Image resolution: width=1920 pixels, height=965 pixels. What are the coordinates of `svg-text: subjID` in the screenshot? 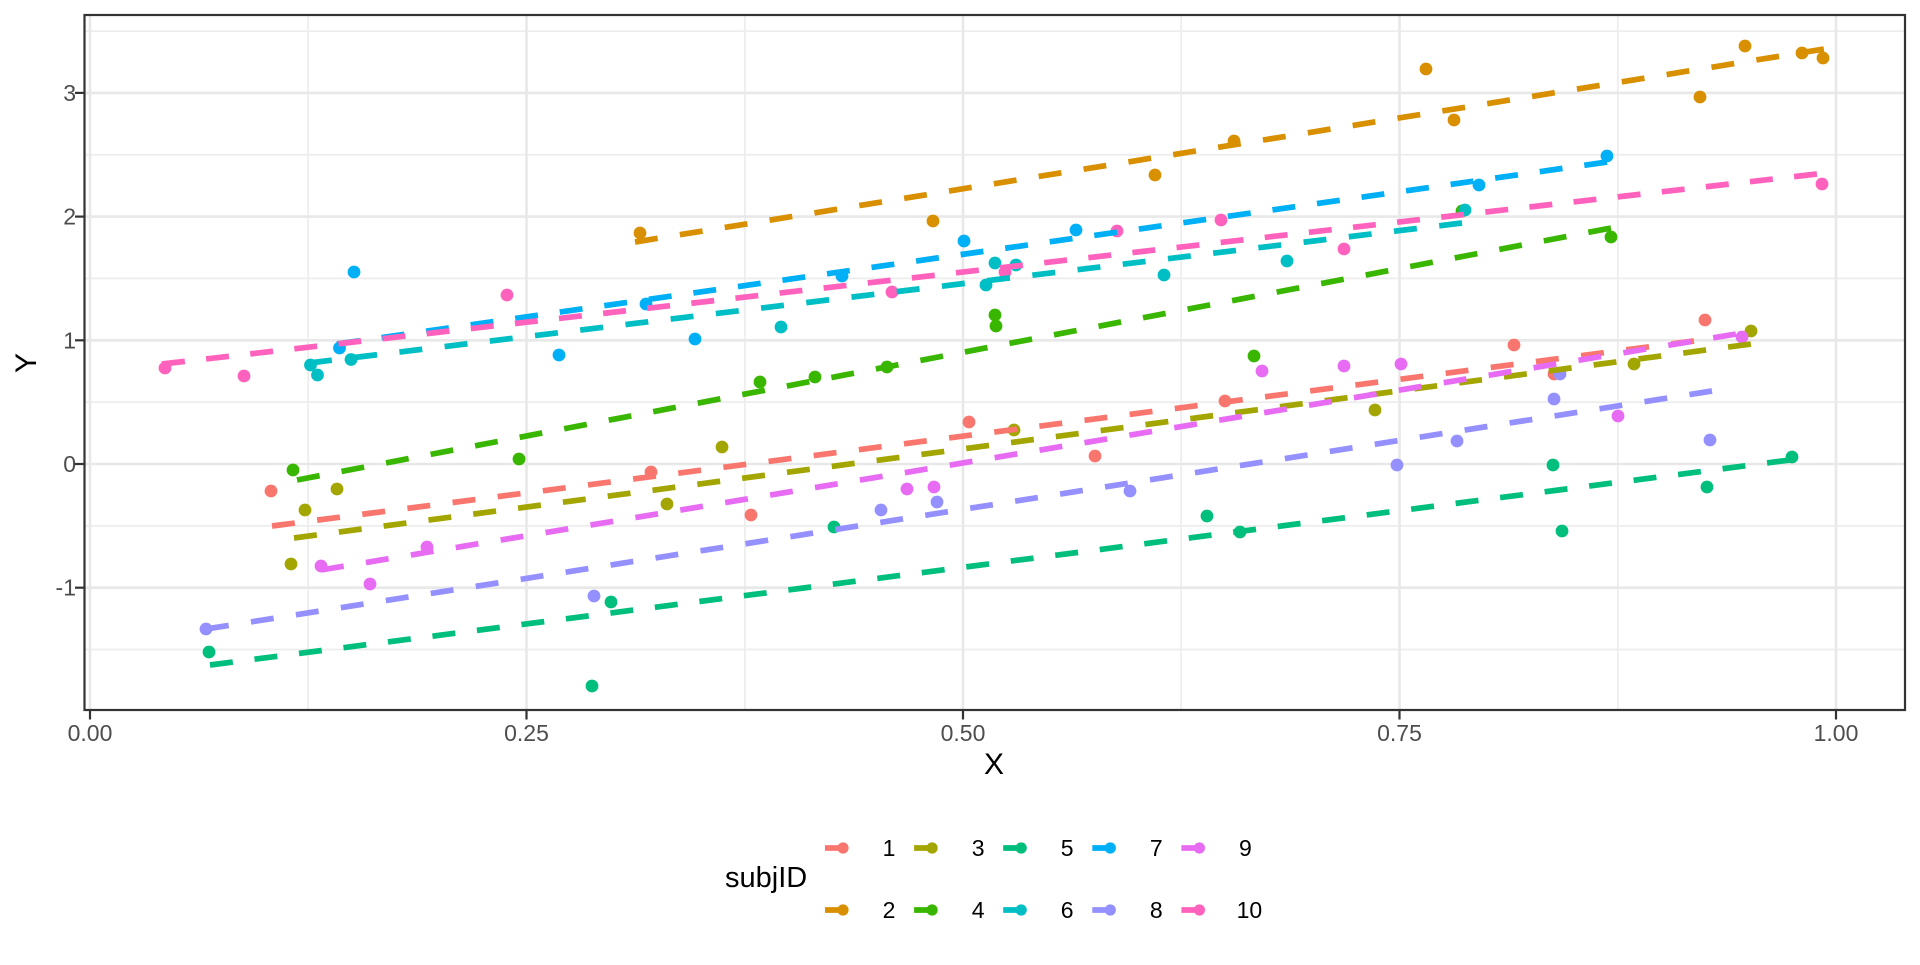 It's located at (766, 878).